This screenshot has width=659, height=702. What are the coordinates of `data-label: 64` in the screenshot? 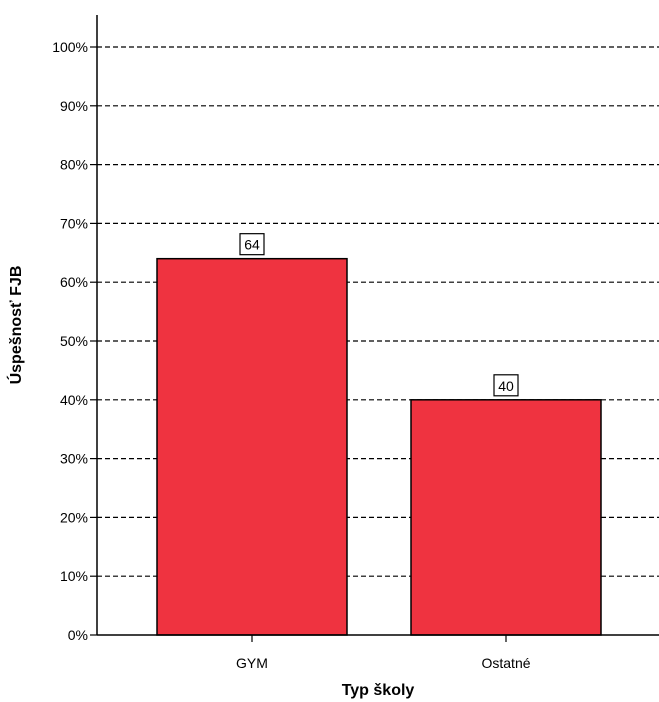 It's located at (252, 245).